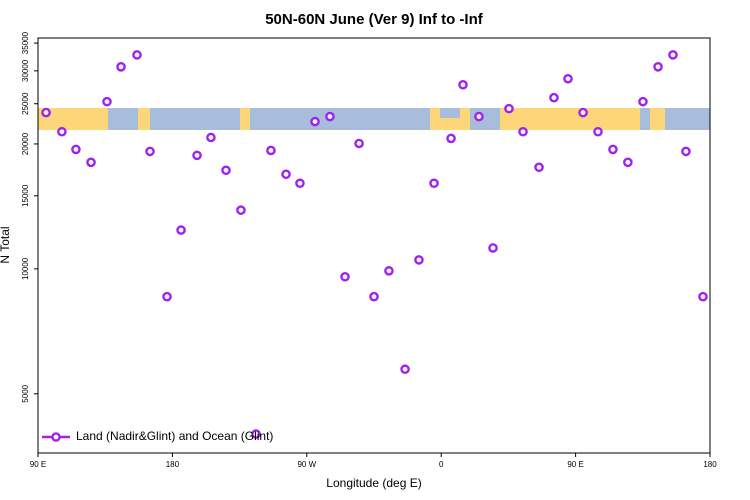 The width and height of the screenshot is (750, 500). What do you see at coordinates (25, 195) in the screenshot?
I see `y-tick-label: 15000` at bounding box center [25, 195].